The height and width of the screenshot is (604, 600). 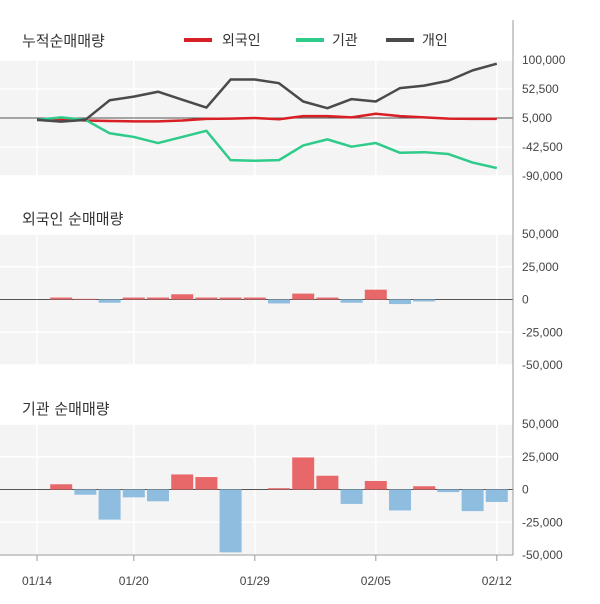 I want to click on panel-institution-y-axis: 50,000 25,000 0 -25,000 -50,000, so click(x=542, y=489).